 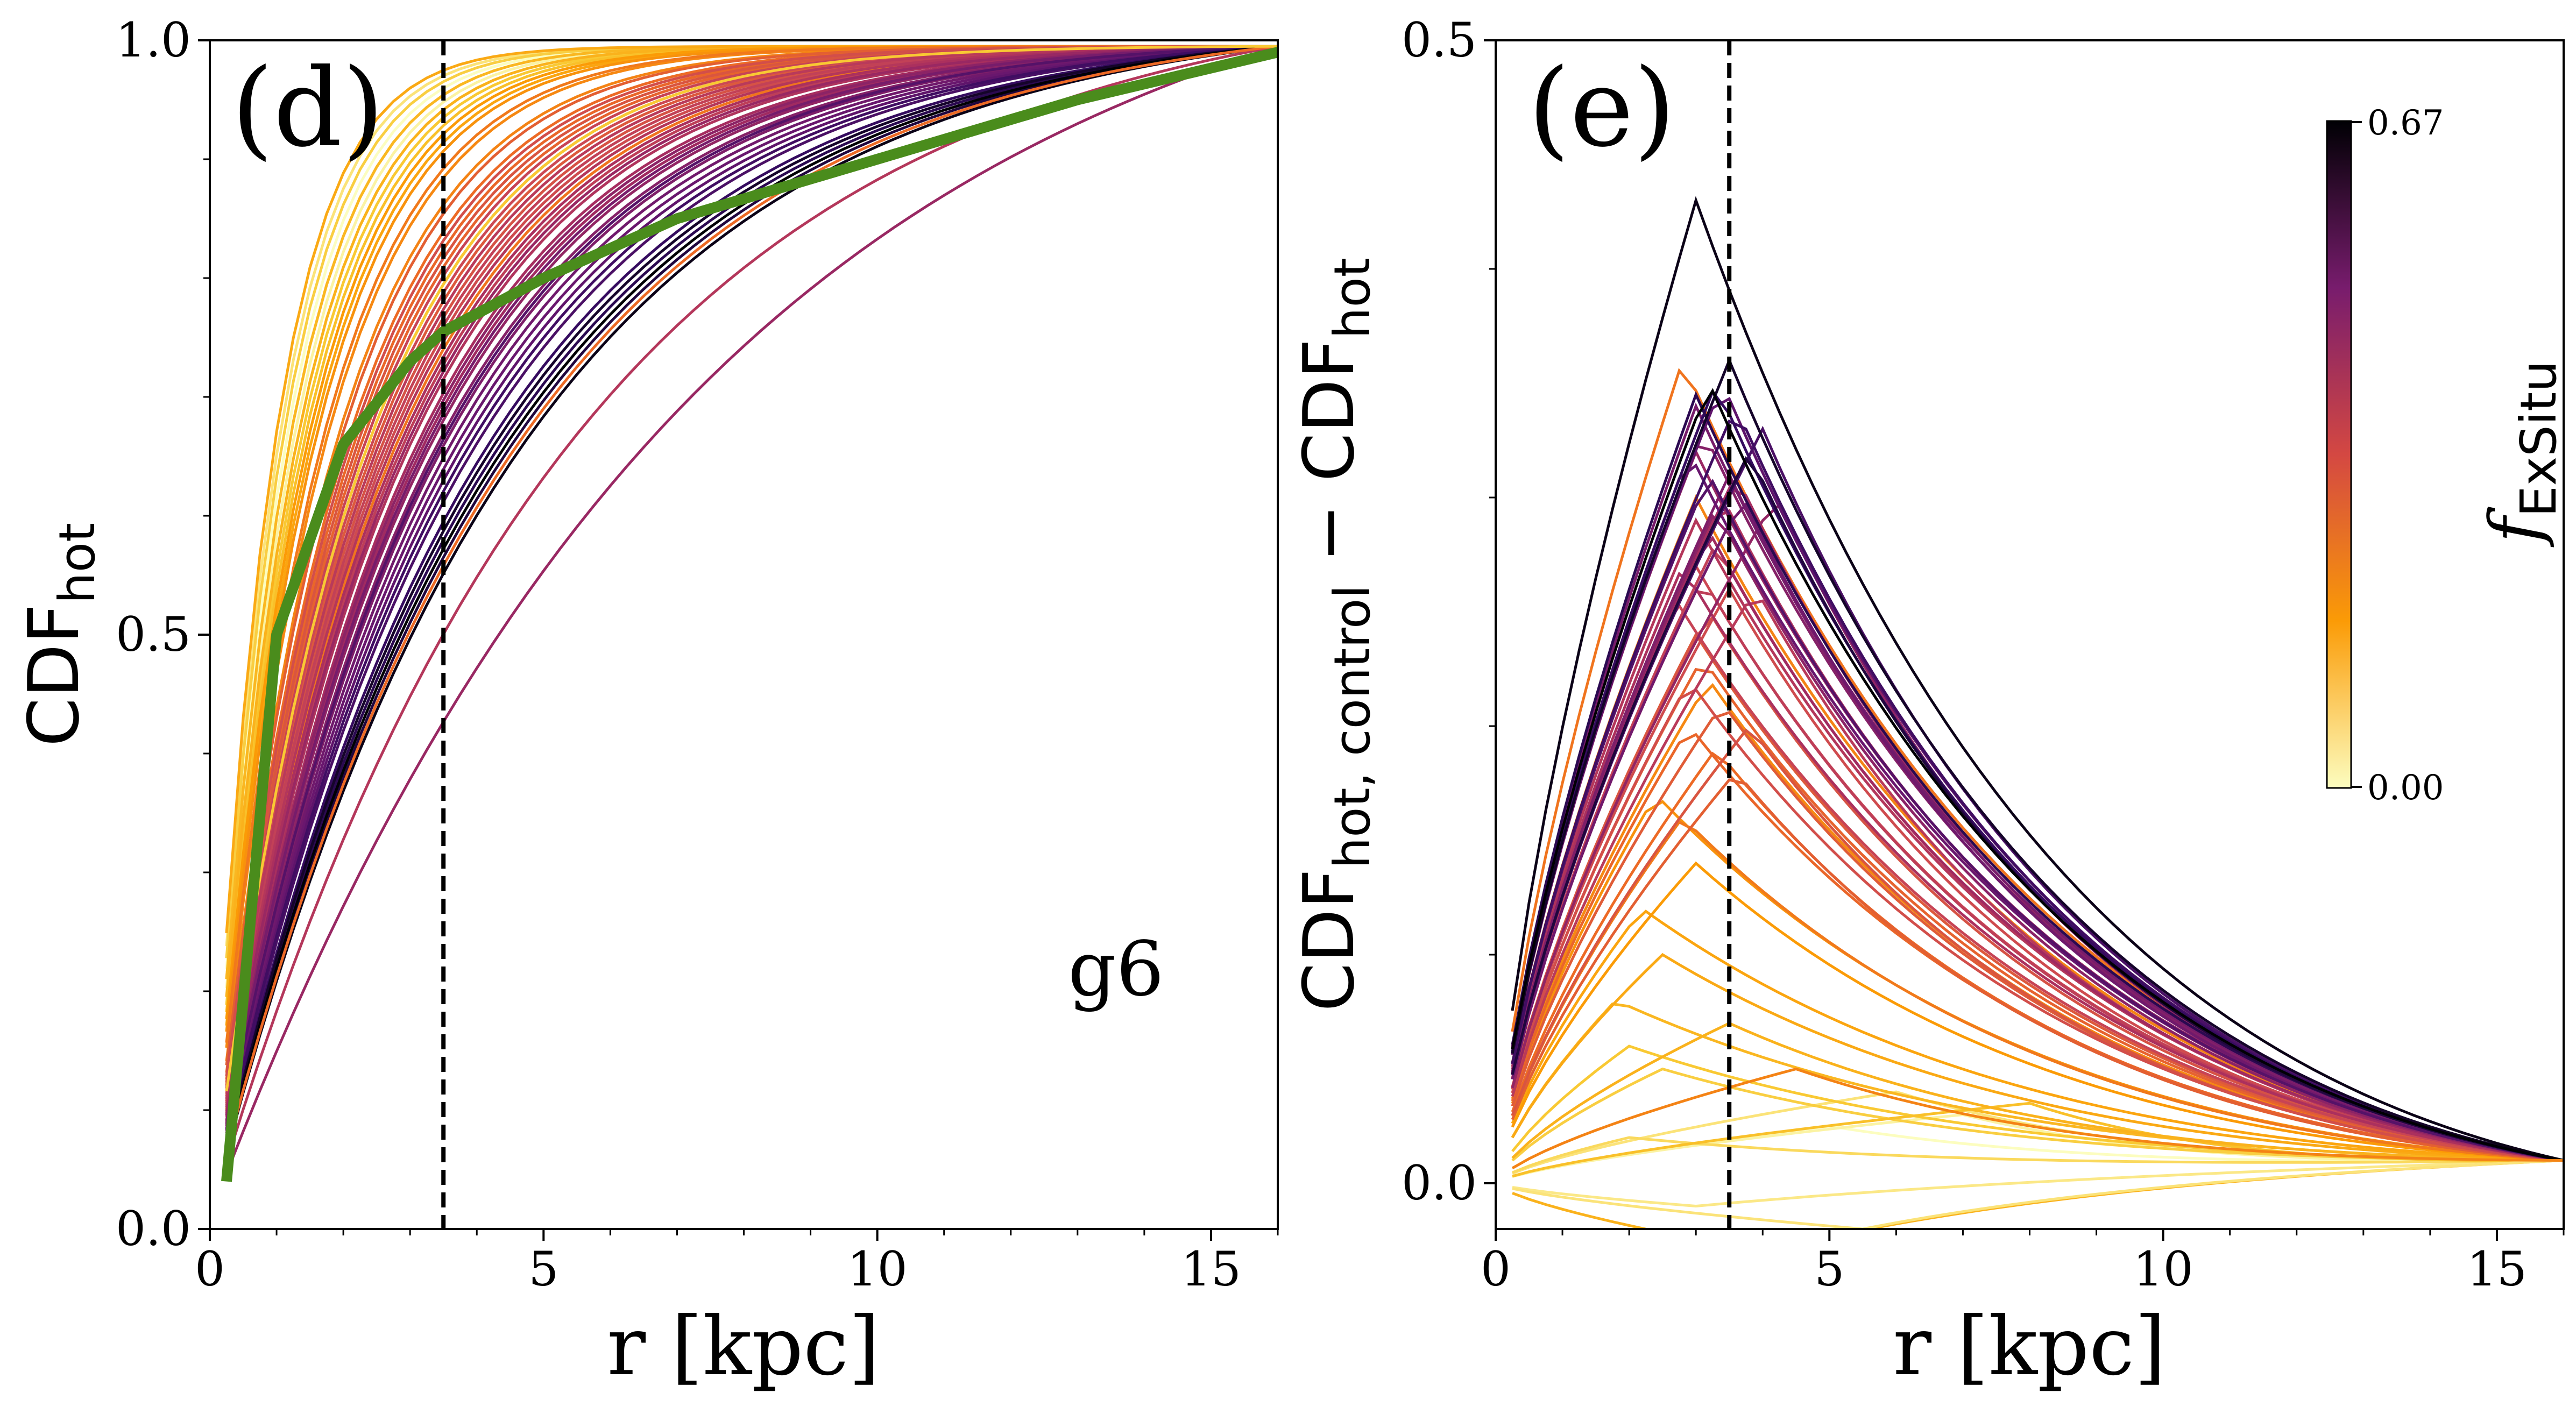 What do you see at coordinates (2029, 1347) in the screenshot?
I see `panel-e-x-axis-title: r [kpc]` at bounding box center [2029, 1347].